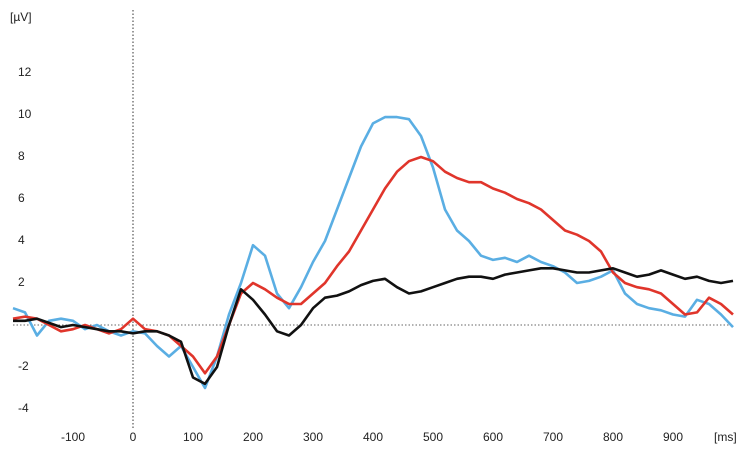  What do you see at coordinates (21, 17) in the screenshot?
I see `y-axis-label: [µV]` at bounding box center [21, 17].